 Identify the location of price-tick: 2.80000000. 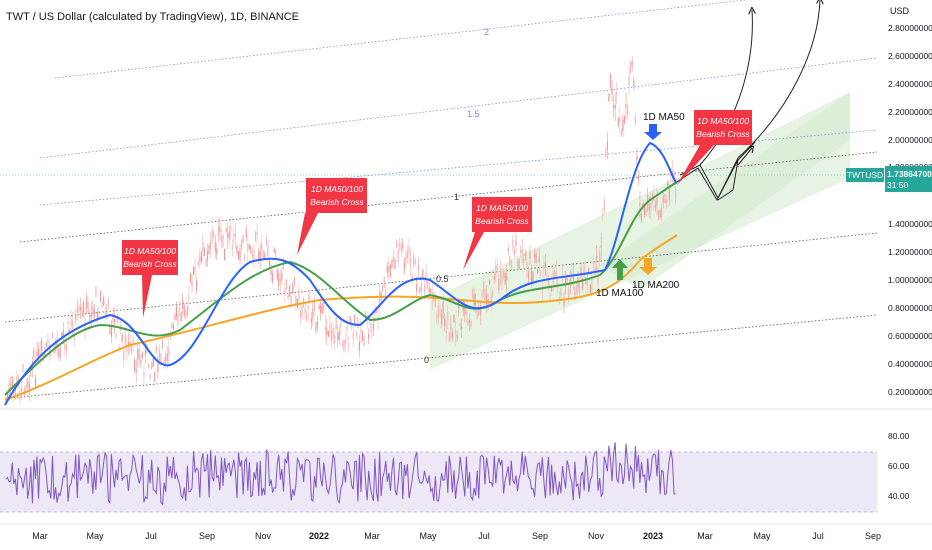
(910, 28).